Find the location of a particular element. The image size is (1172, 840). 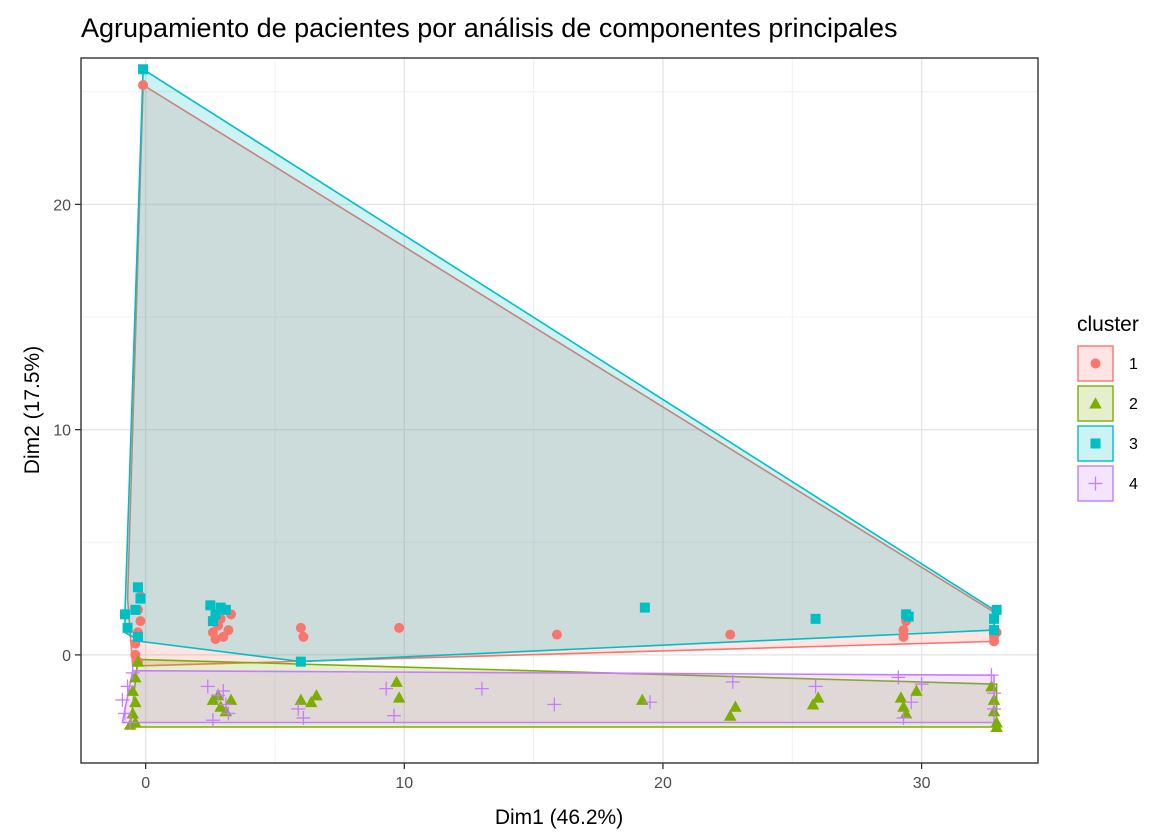

legend-label: 1 is located at coordinates (1133, 364).